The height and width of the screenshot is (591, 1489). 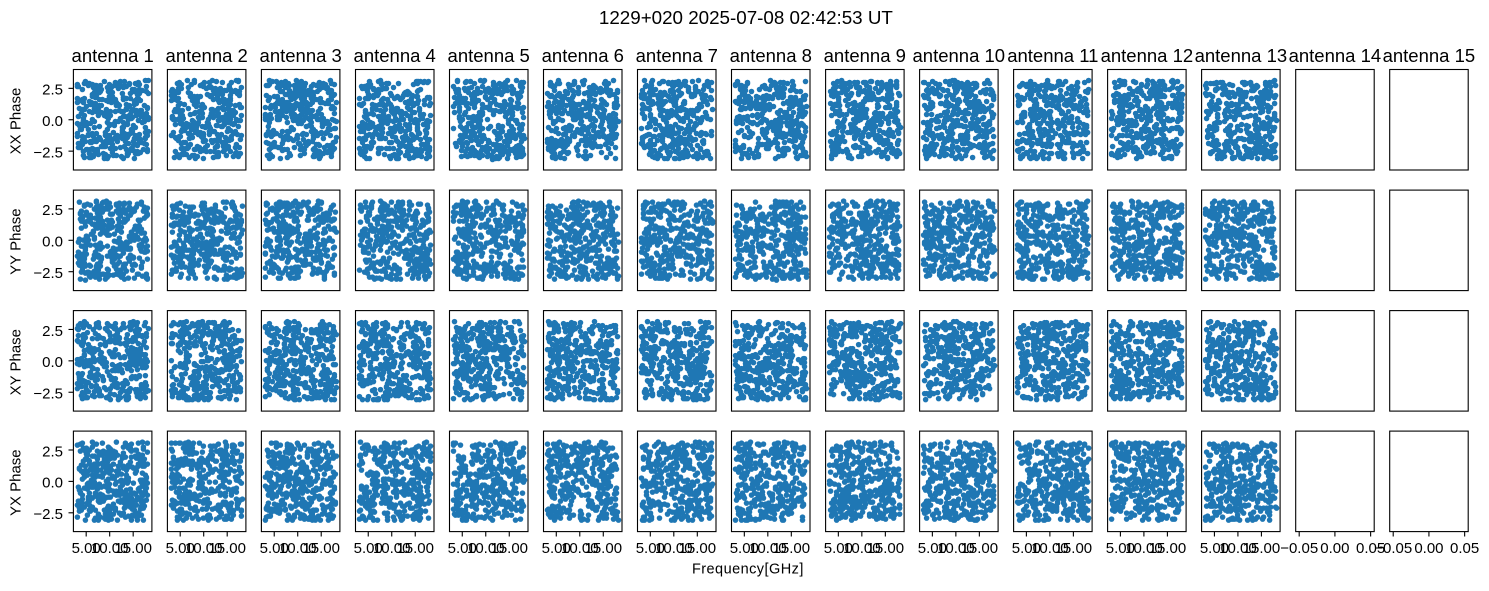 What do you see at coordinates (1052, 55) in the screenshot?
I see `svg-text: antenna 11` at bounding box center [1052, 55].